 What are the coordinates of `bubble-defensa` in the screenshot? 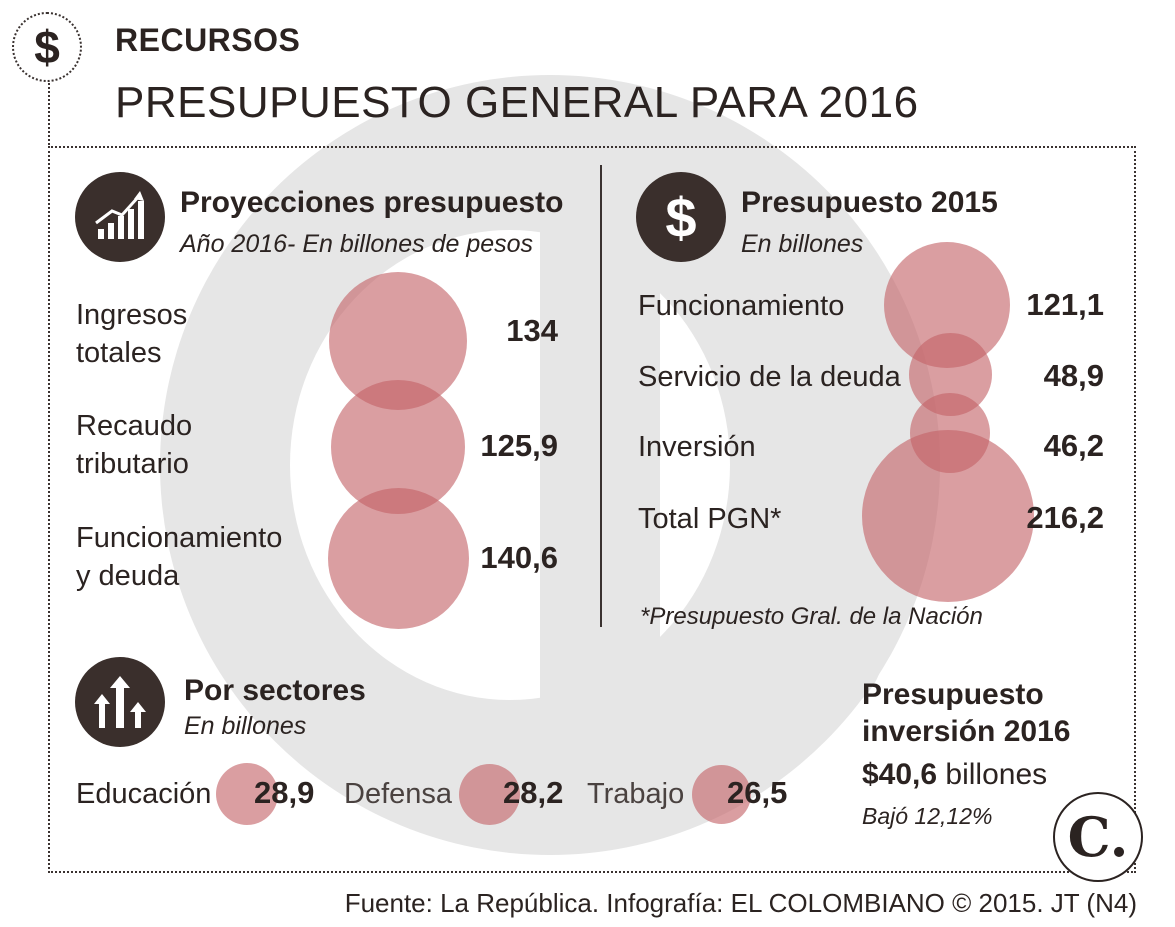 It's located at (489, 794).